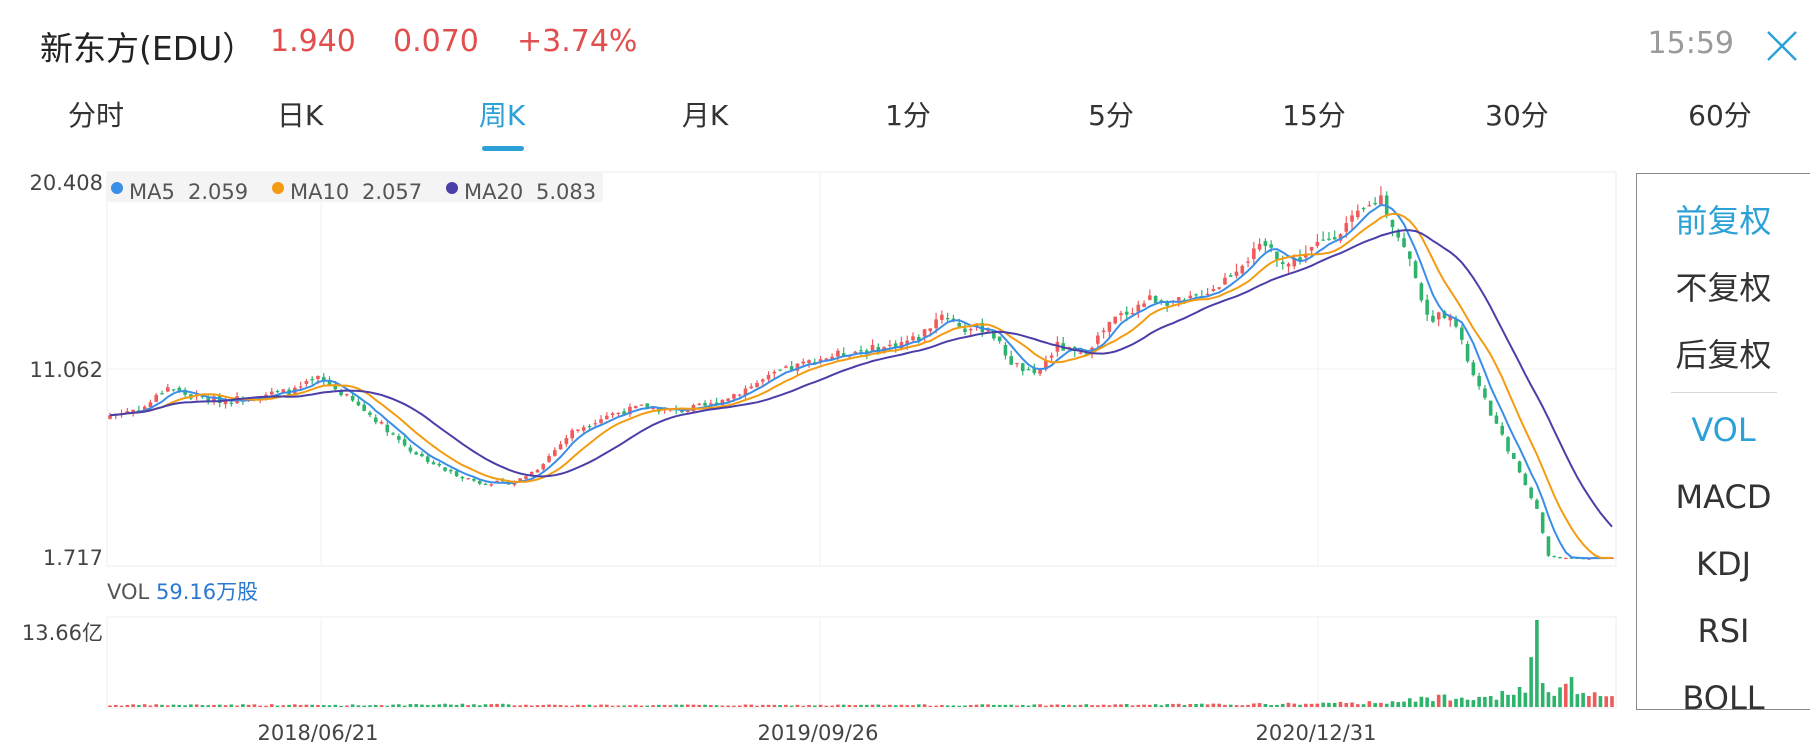 The image size is (1816, 749). Describe the element at coordinates (319, 192) in the screenshot. I see `ma10-legend-name: MA10` at that location.